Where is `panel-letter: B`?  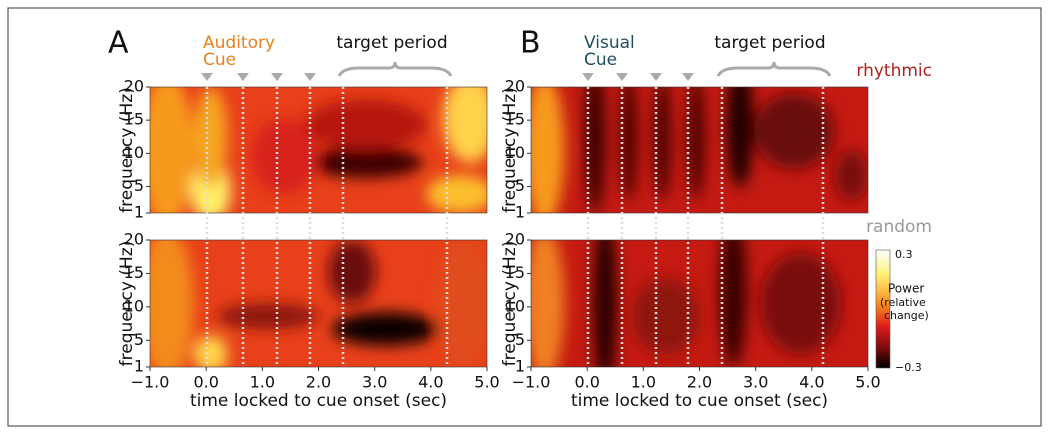 panel-letter: B is located at coordinates (530, 43).